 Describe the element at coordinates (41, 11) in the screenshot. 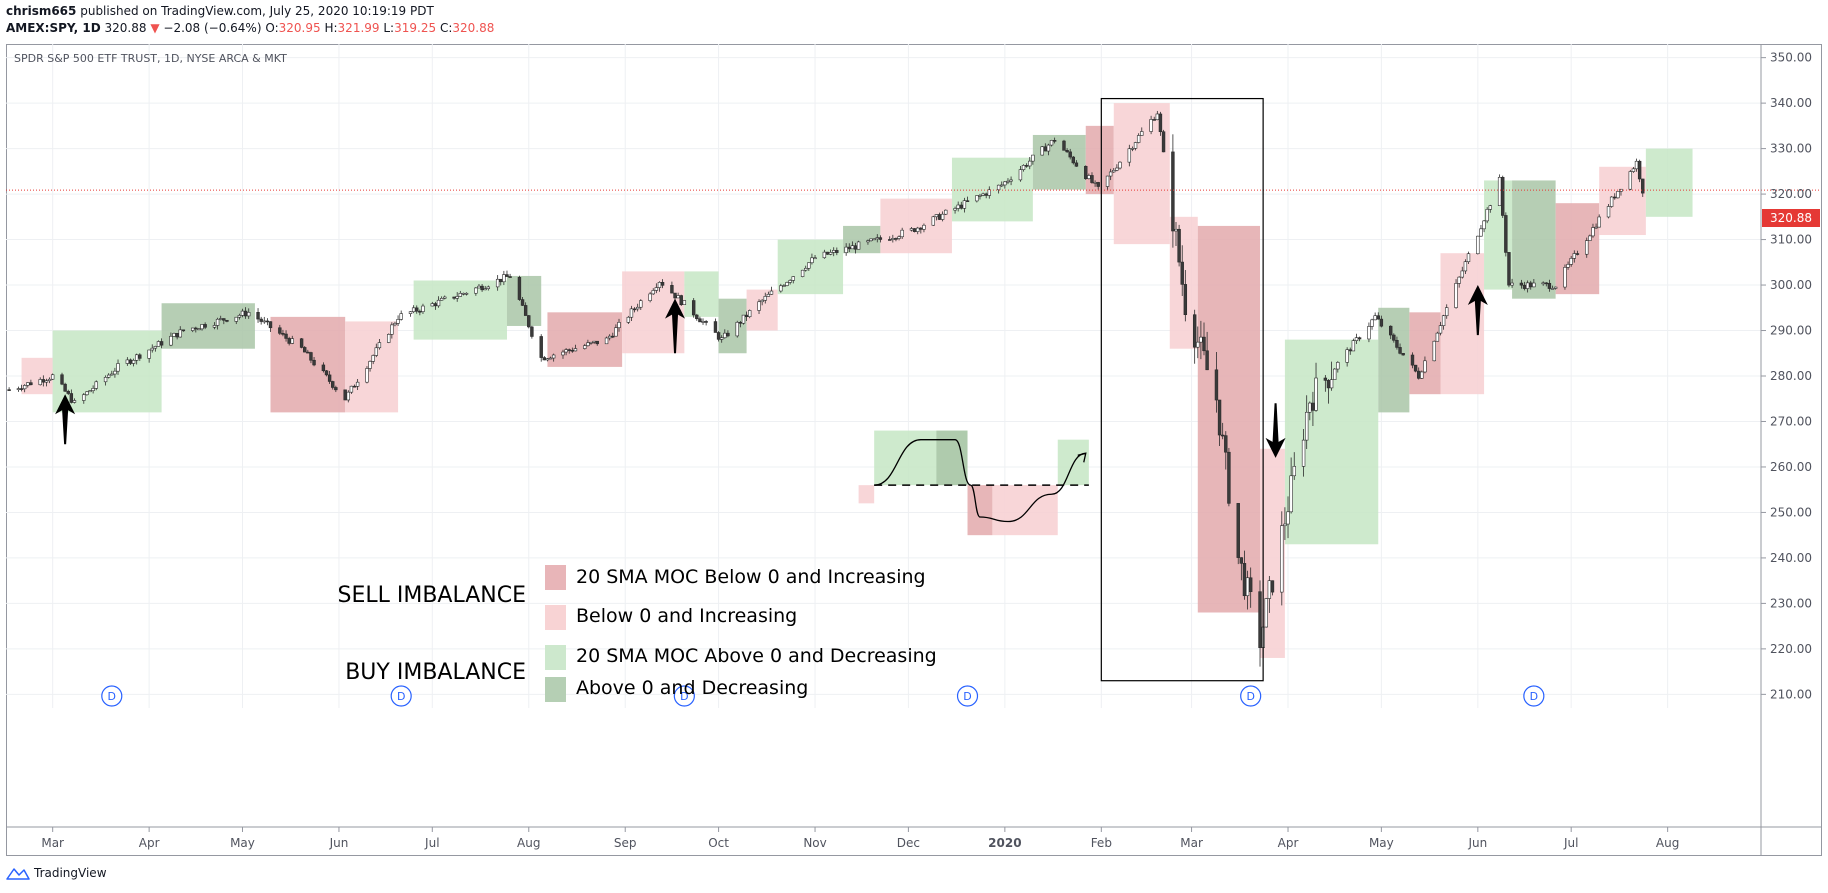

I see `author-name: chrism665` at that location.